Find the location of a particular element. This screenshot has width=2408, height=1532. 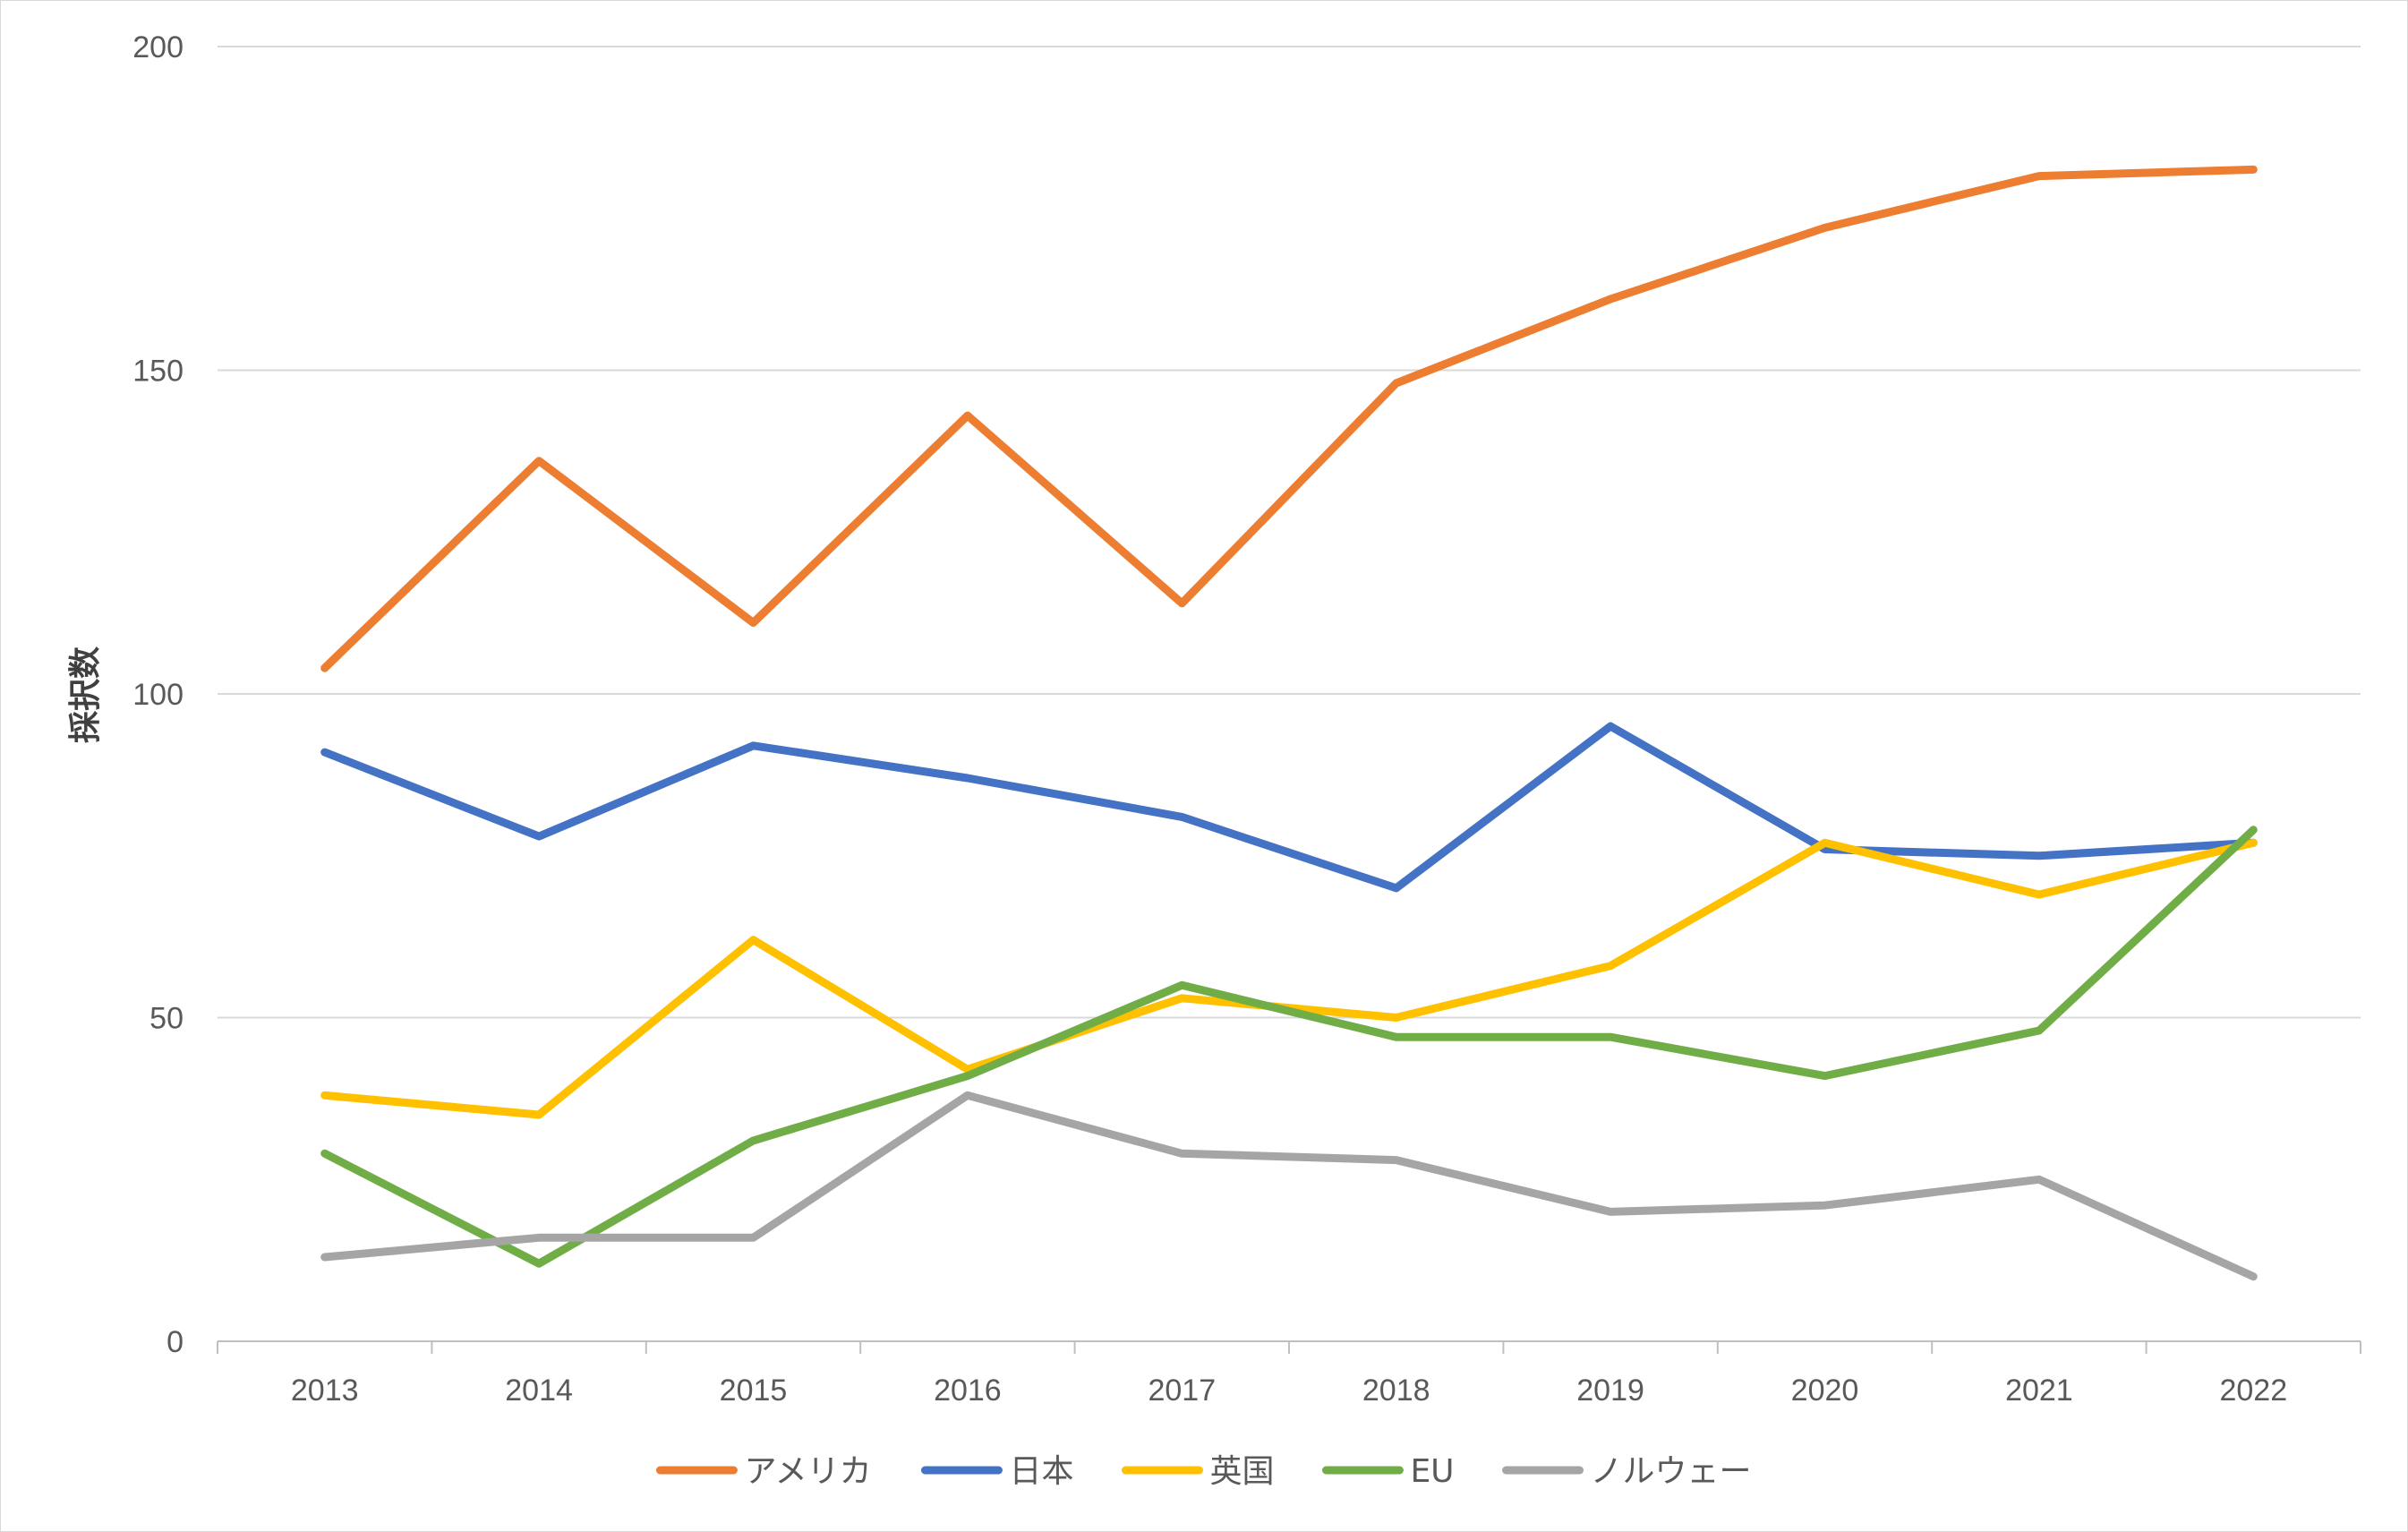

y-axis-title: 採択数 is located at coordinates (85, 694).